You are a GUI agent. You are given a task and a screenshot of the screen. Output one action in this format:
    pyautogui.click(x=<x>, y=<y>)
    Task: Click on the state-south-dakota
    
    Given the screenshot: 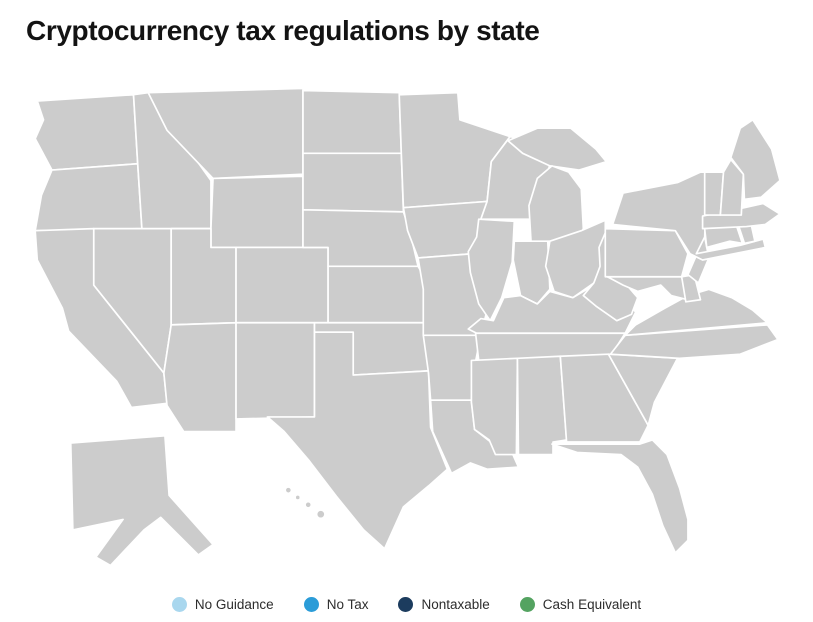 What is the action you would take?
    pyautogui.click(x=353, y=182)
    